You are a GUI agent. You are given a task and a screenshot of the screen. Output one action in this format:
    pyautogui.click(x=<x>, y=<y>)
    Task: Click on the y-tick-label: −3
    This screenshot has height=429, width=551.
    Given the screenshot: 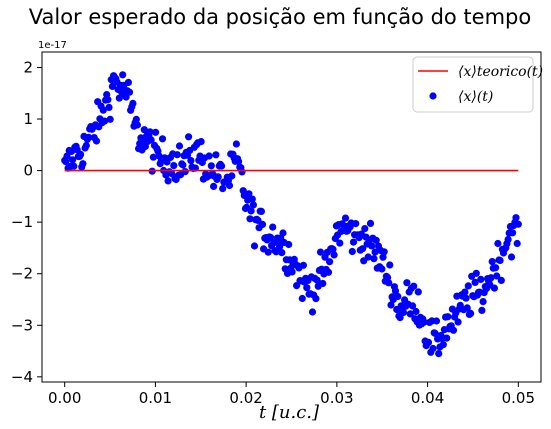 What is the action you would take?
    pyautogui.click(x=22, y=325)
    